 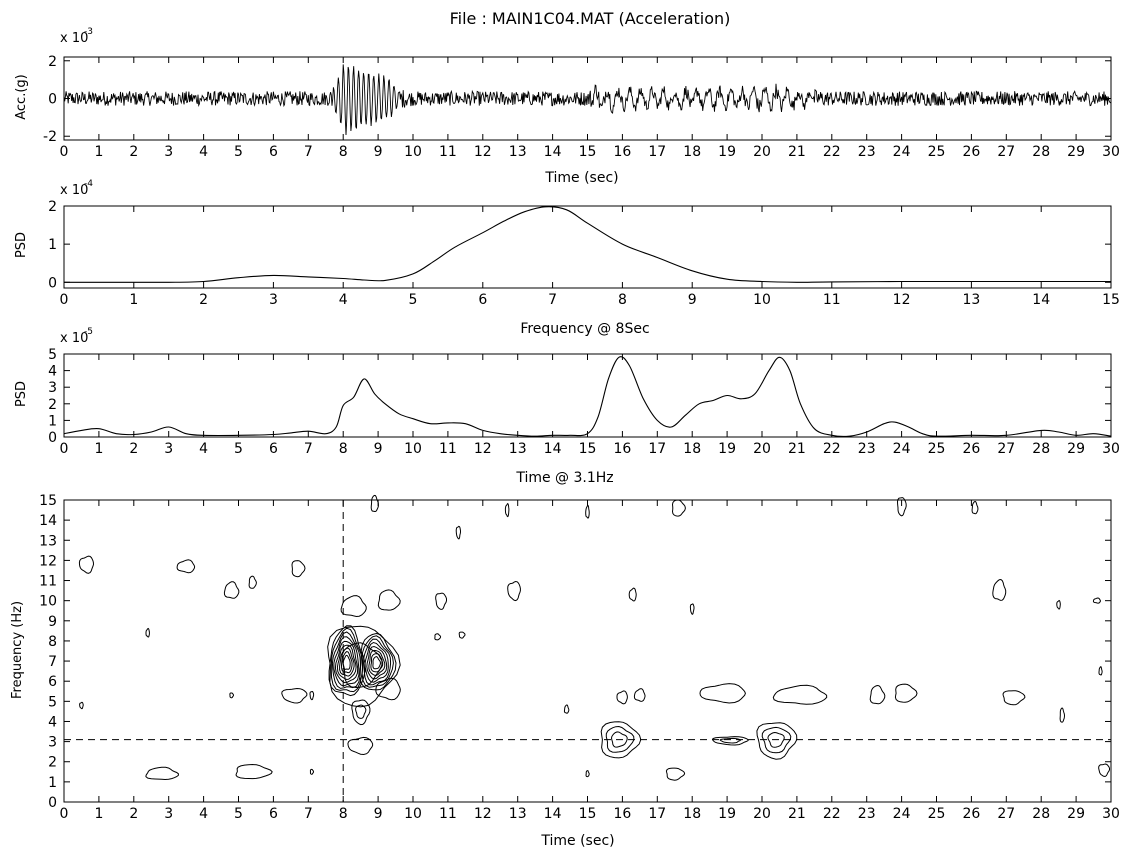 I want to click on time-frequency-y-tick-label: 7, so click(x=52, y=662).